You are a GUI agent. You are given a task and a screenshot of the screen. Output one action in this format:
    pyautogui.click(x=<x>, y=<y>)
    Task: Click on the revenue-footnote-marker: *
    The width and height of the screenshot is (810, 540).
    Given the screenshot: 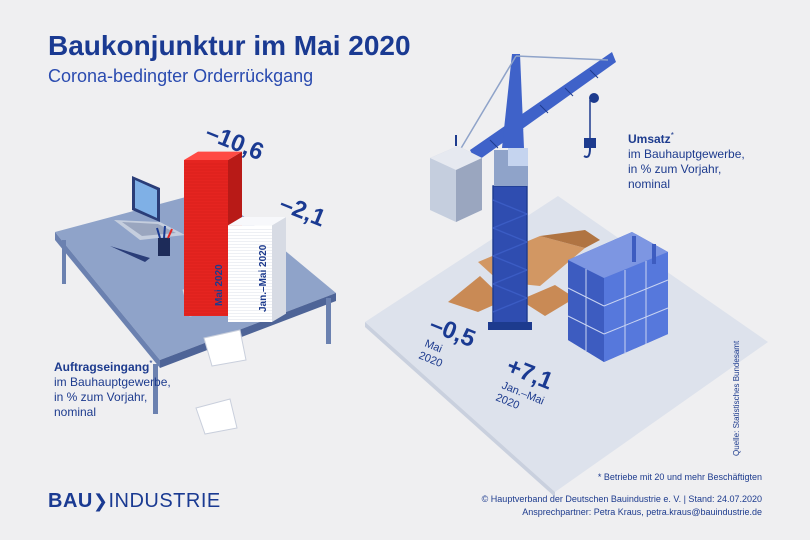 What is the action you would take?
    pyautogui.click(x=672, y=135)
    